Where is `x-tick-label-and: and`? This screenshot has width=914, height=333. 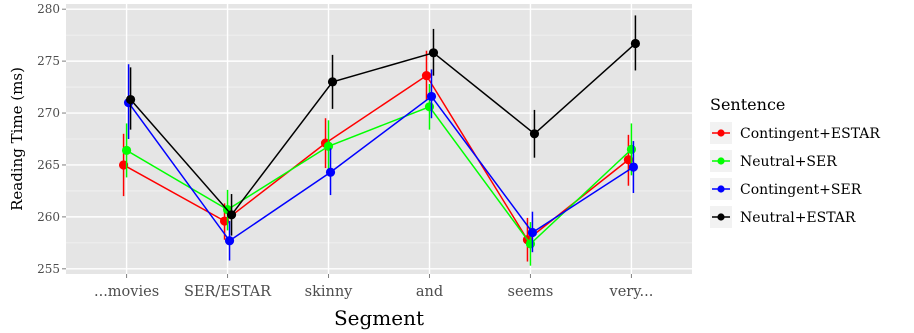 x-tick-label-and: and is located at coordinates (429, 292).